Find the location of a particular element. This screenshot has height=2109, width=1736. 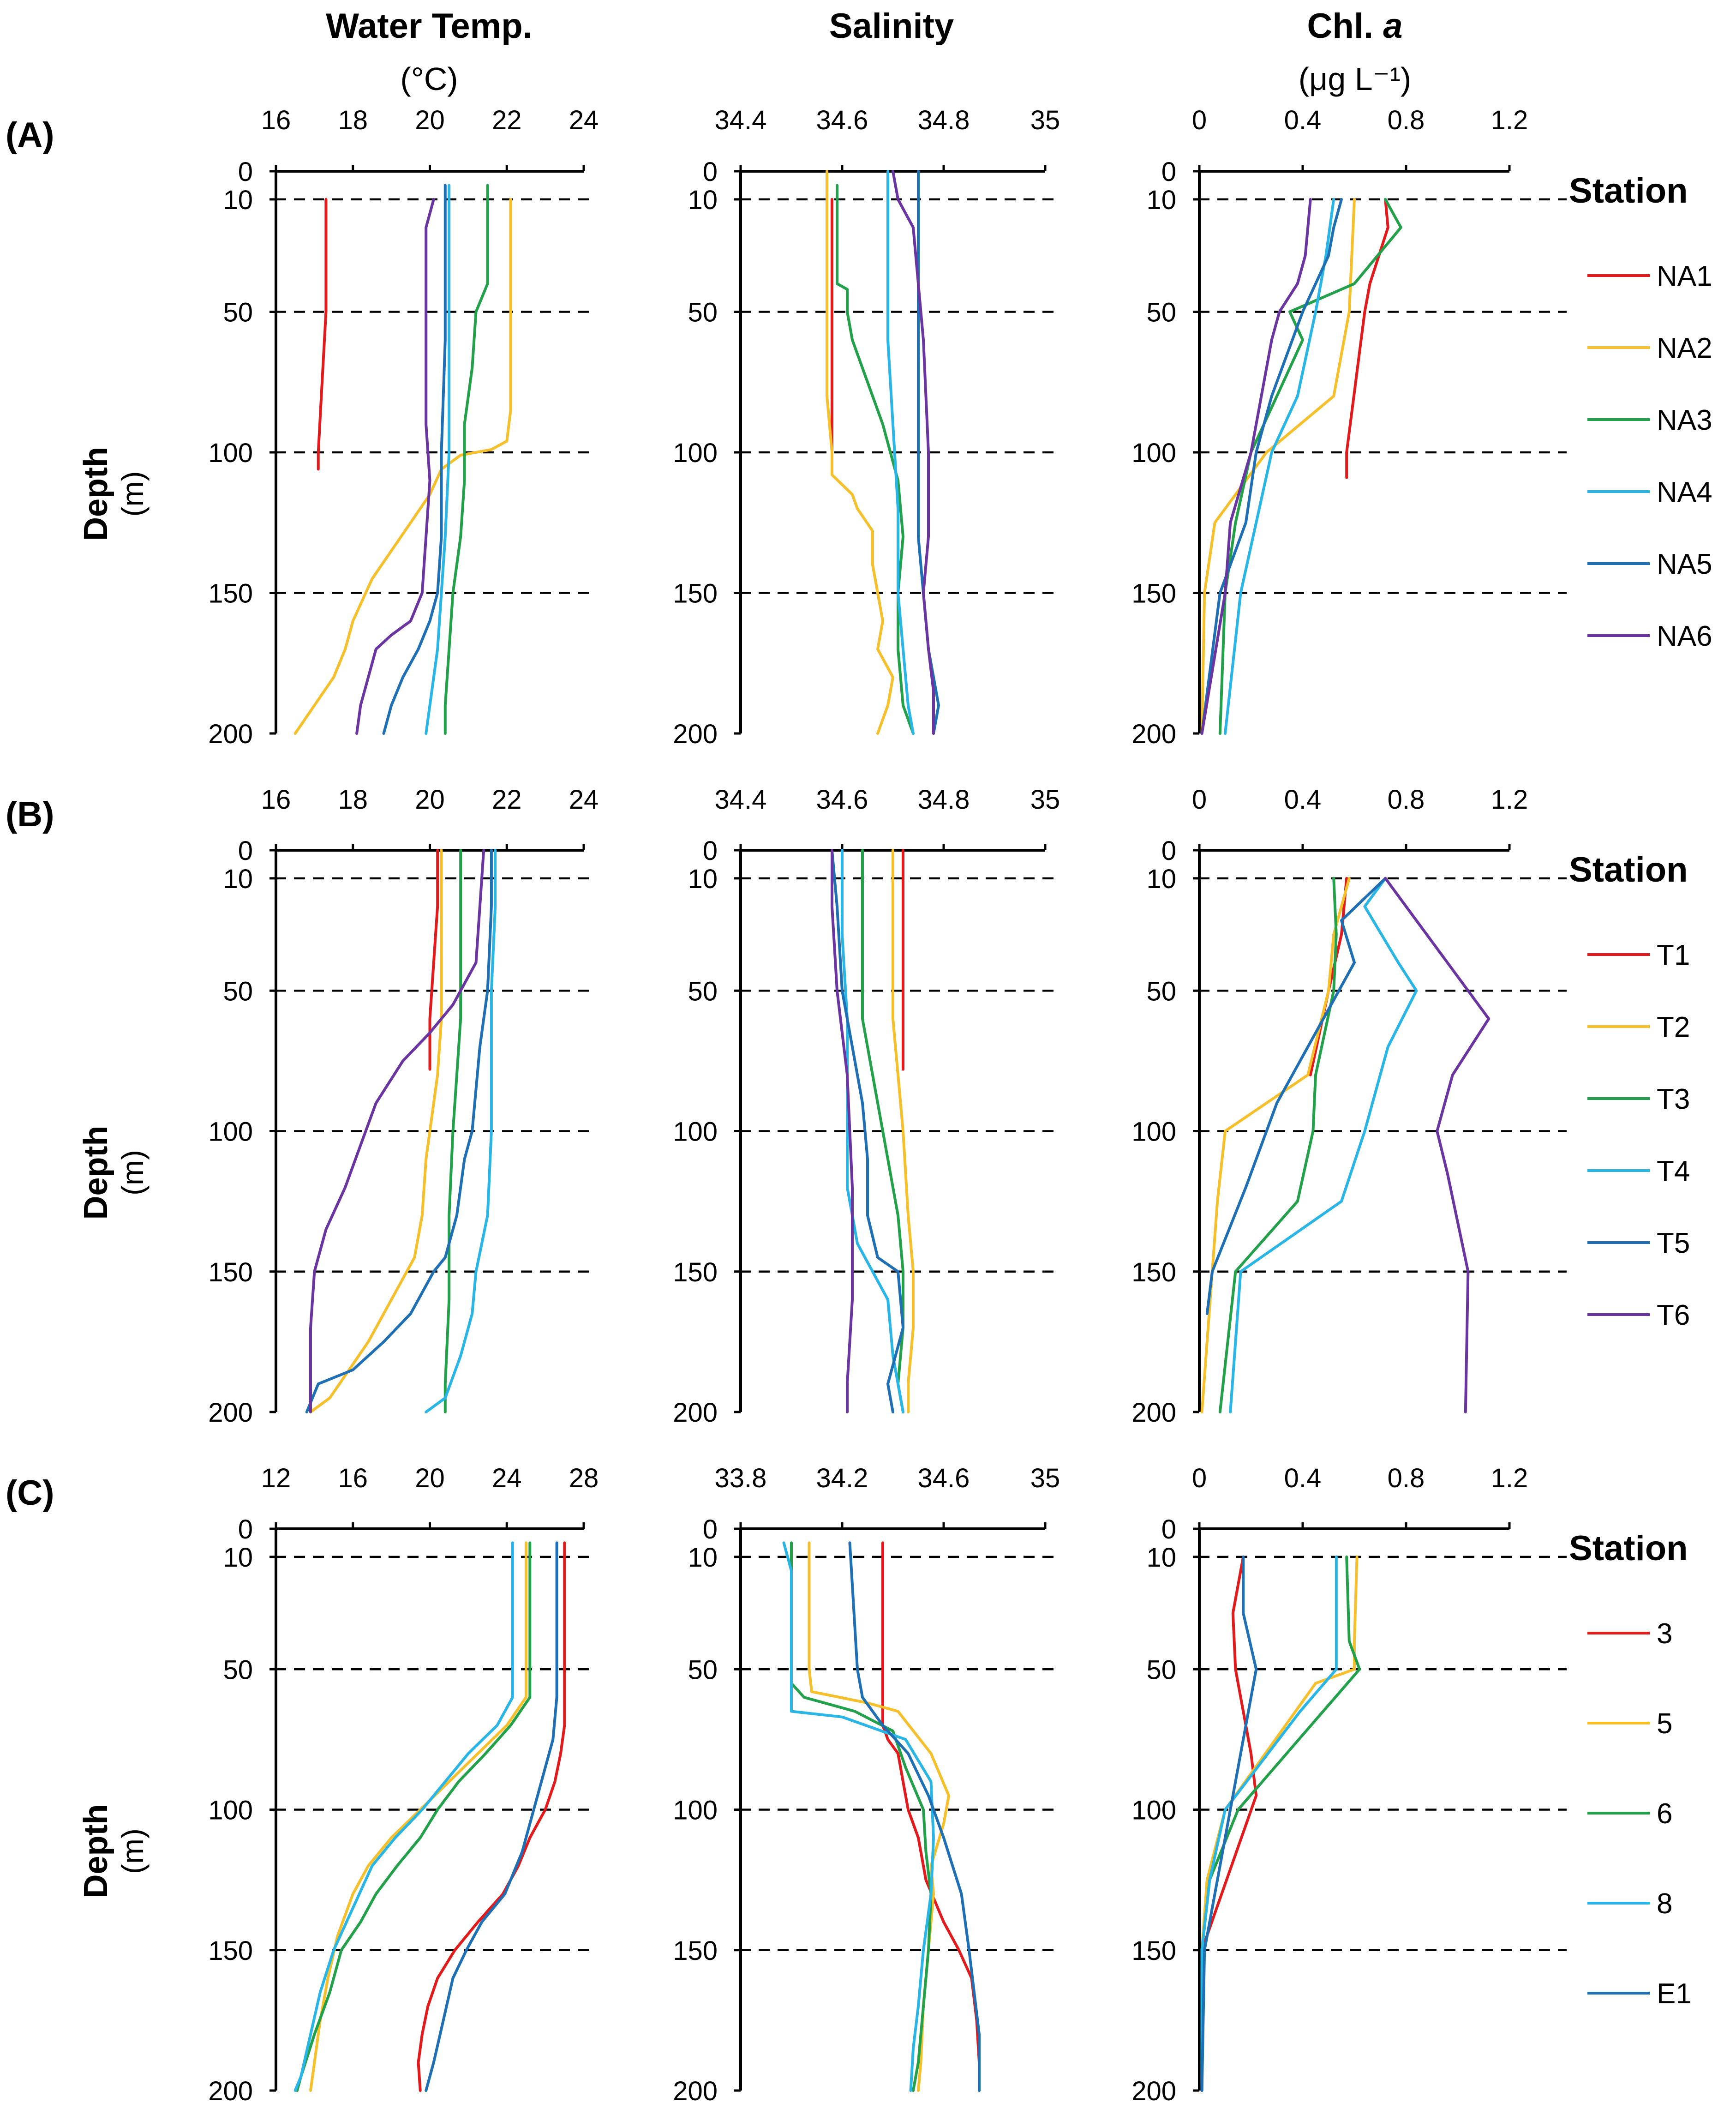

series-line-na6 is located at coordinates (913, 452).